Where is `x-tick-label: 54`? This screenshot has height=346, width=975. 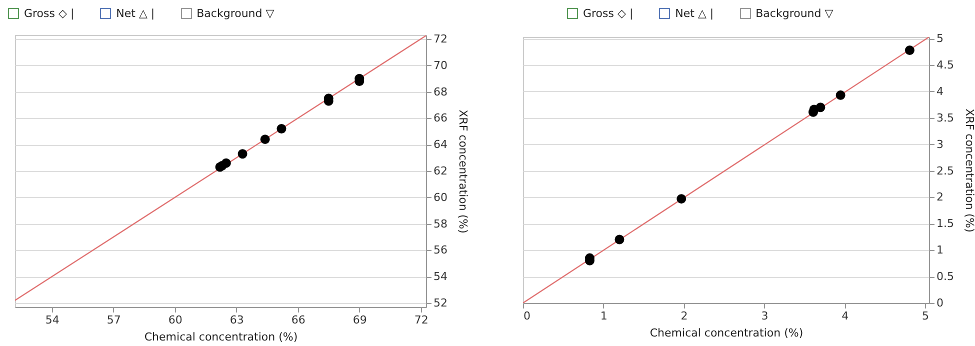 x-tick-label: 54 is located at coordinates (52, 320).